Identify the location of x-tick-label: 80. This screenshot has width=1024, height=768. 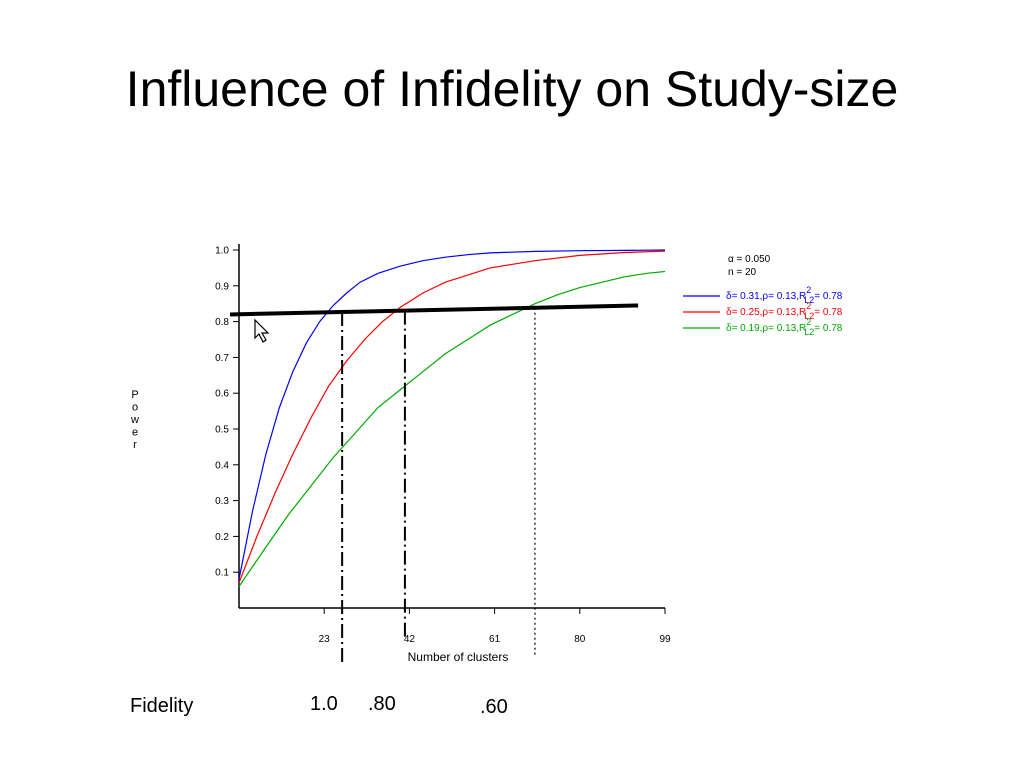
(580, 639).